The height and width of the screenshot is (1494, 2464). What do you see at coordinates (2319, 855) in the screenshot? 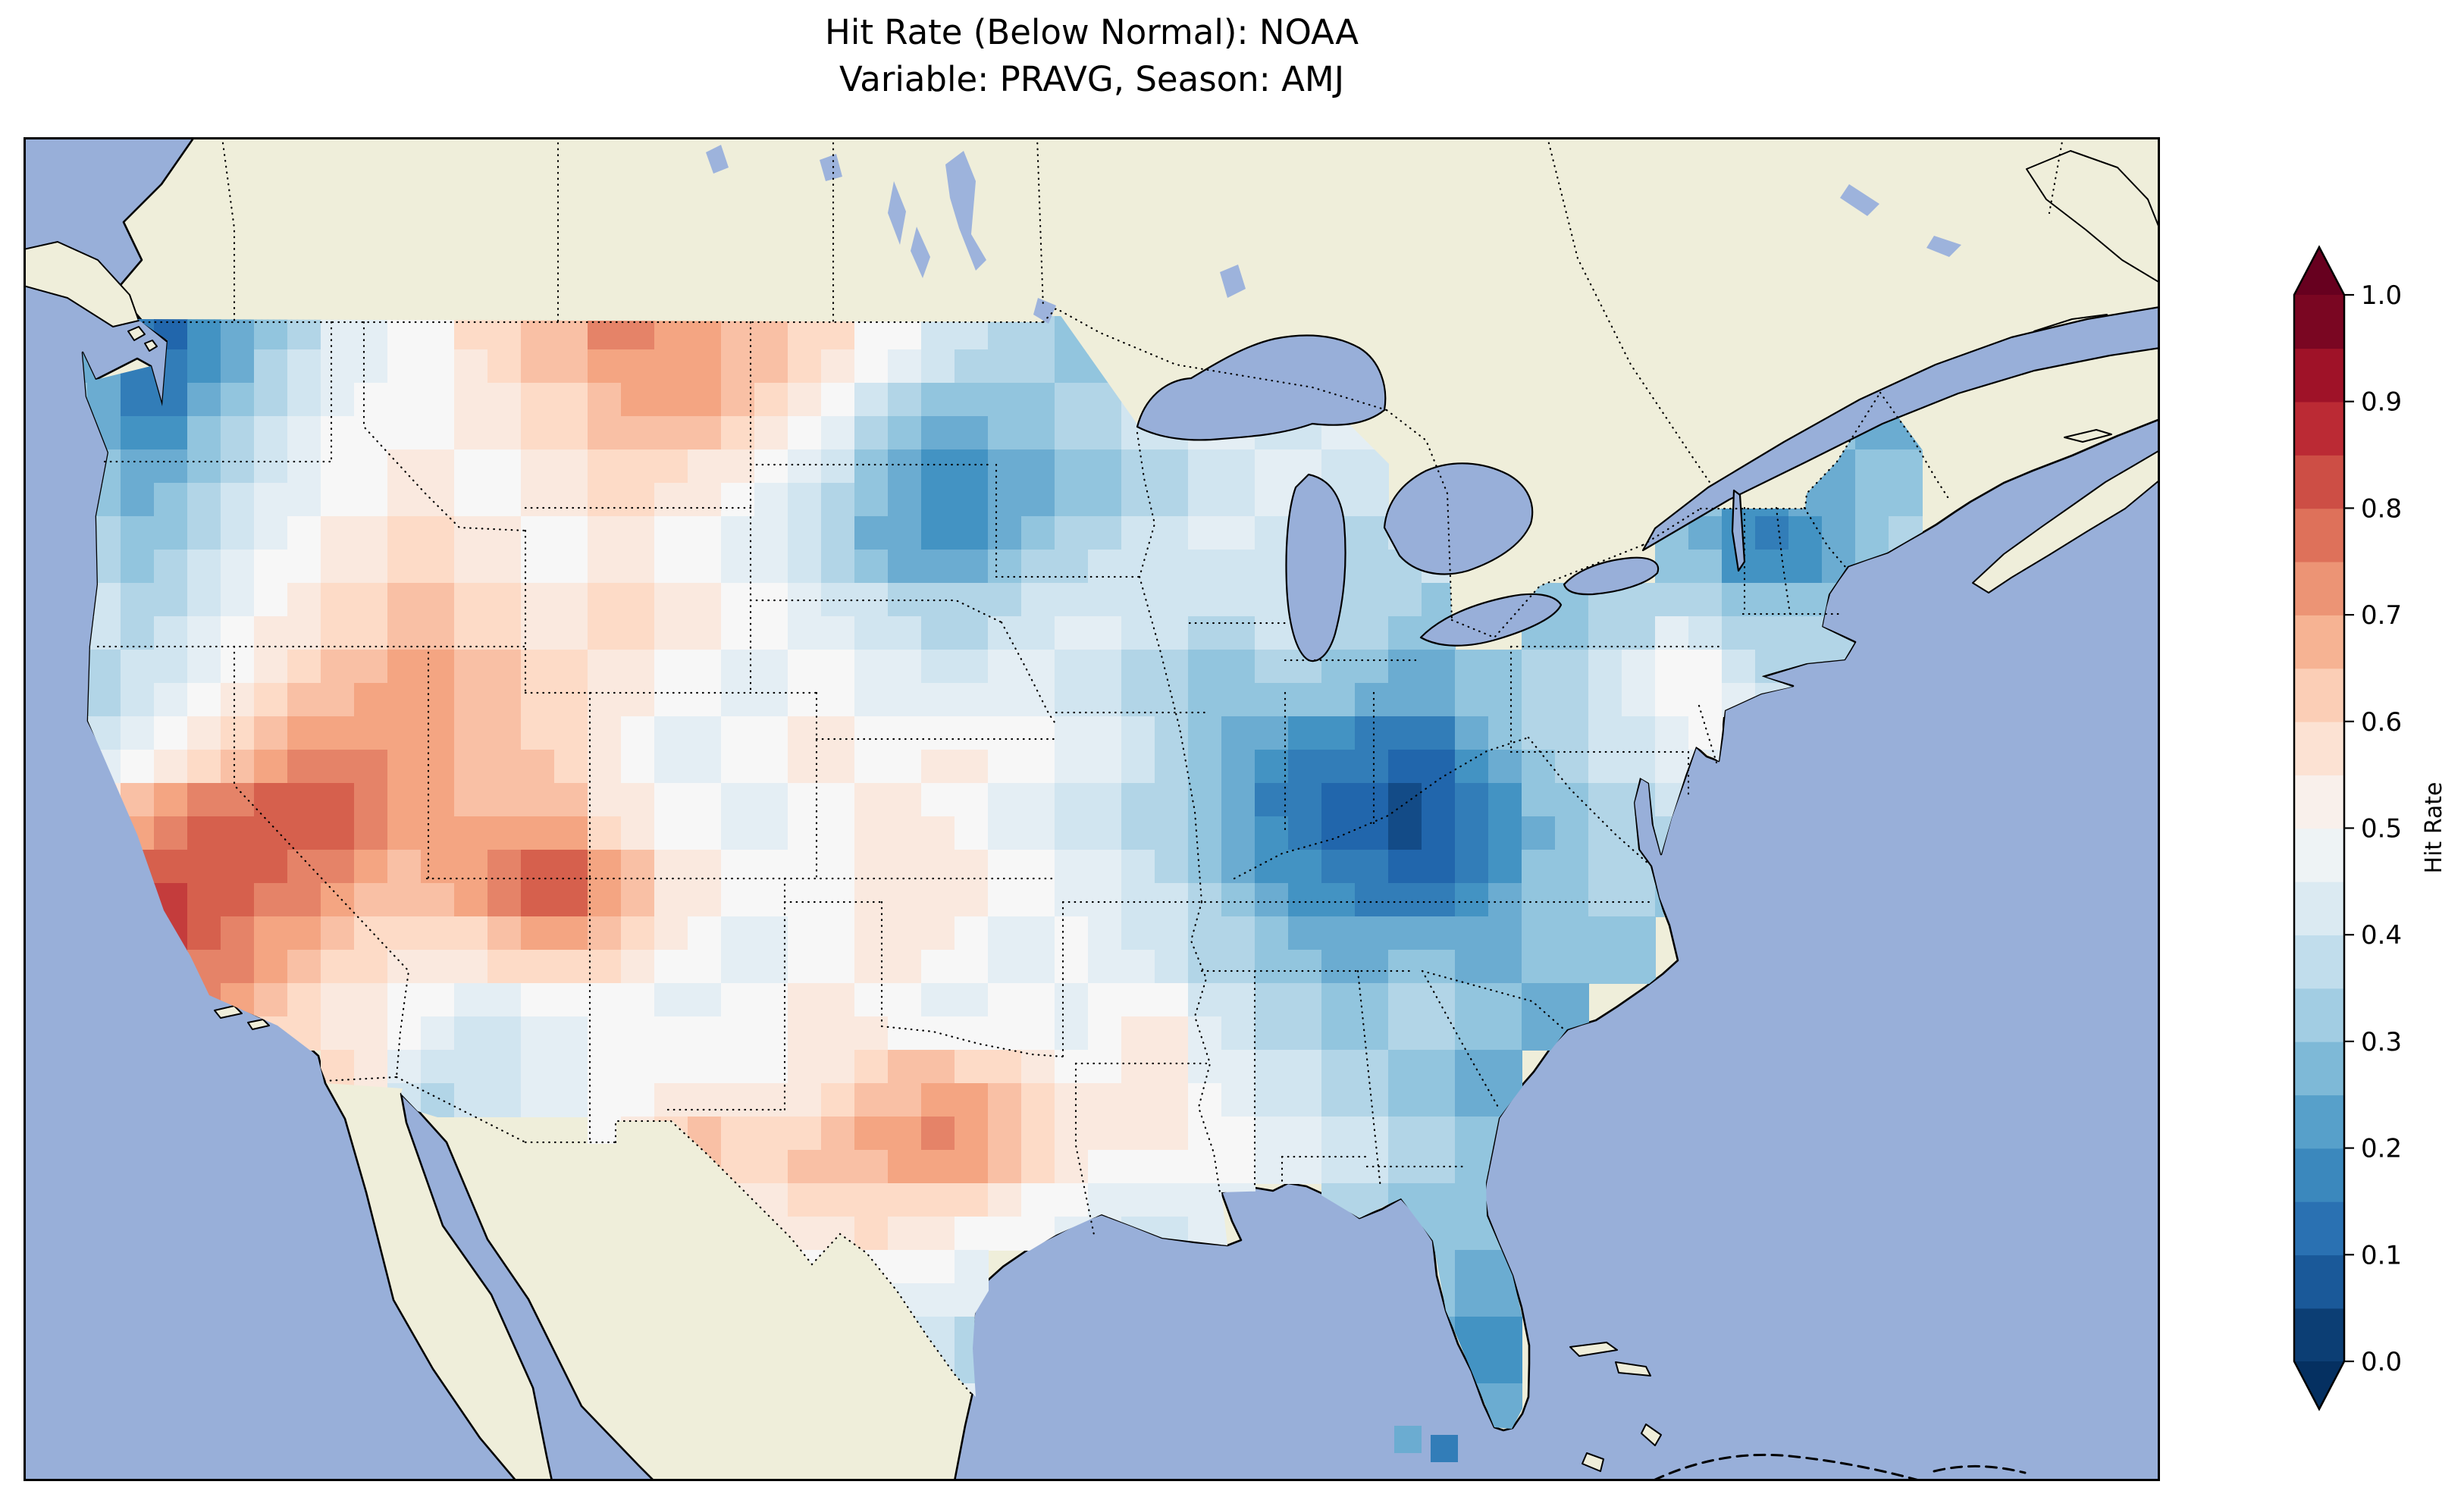
I see `colorbar-band` at bounding box center [2319, 855].